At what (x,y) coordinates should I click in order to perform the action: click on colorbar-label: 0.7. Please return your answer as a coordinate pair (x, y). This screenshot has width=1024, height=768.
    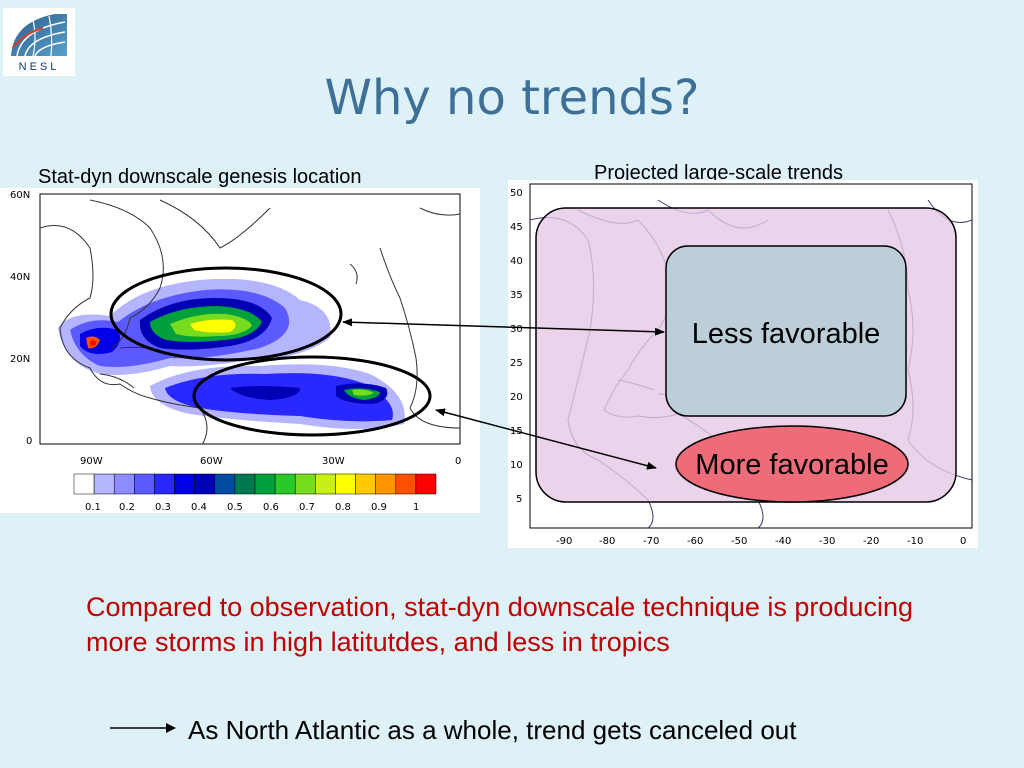
    Looking at the image, I should click on (307, 507).